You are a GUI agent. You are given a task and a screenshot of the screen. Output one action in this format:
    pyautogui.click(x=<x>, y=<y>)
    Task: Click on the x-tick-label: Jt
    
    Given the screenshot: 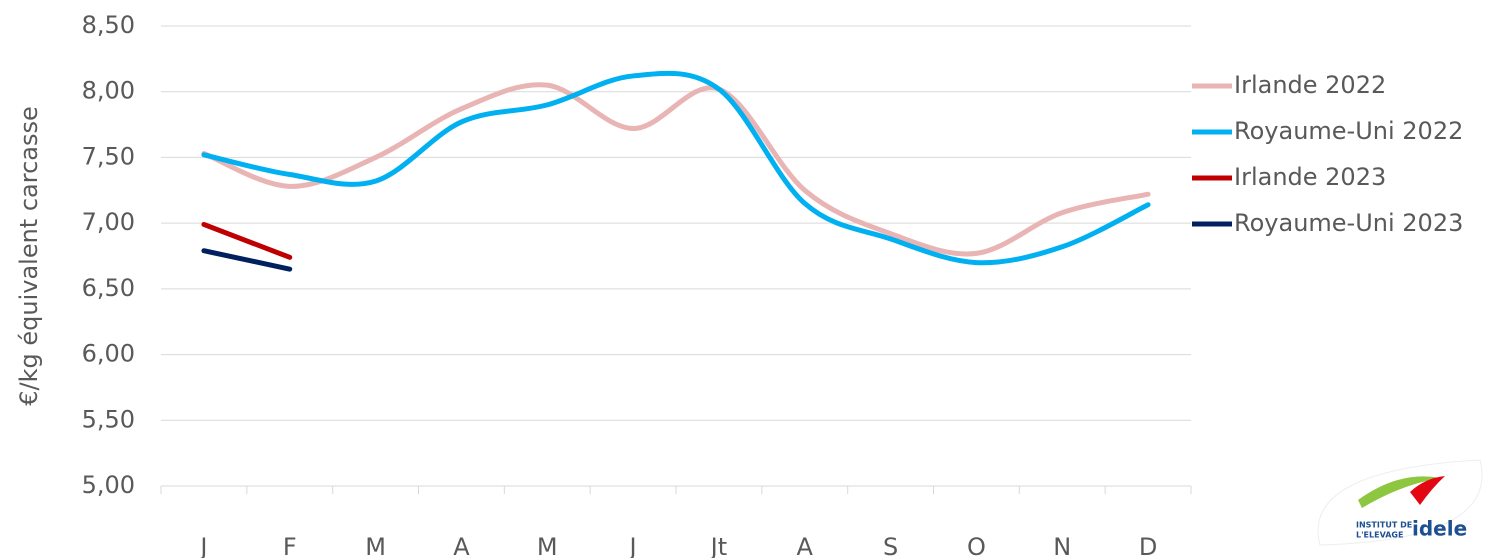 What is the action you would take?
    pyautogui.click(x=718, y=545)
    